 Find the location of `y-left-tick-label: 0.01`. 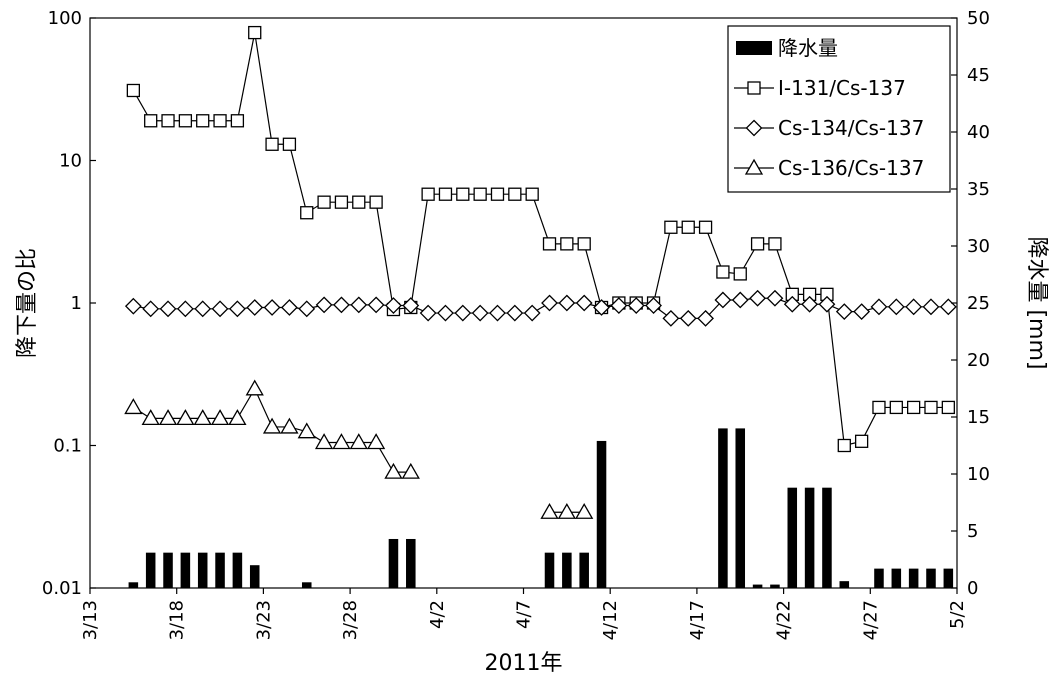

y-left-tick-label: 0.01 is located at coordinates (62, 588).